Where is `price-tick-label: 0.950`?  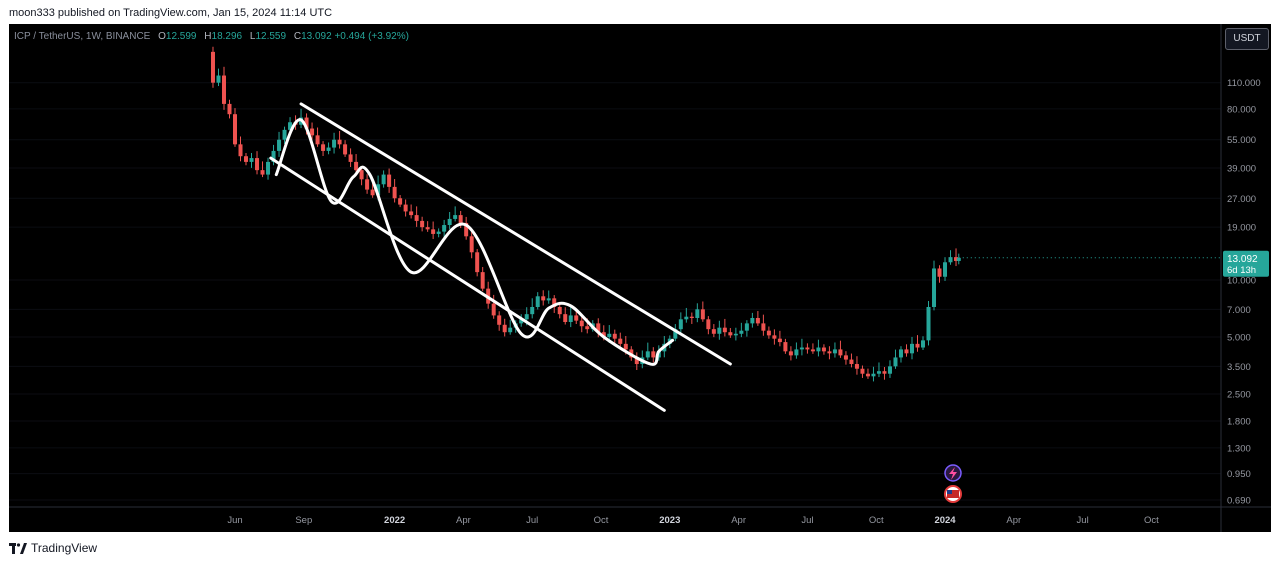 price-tick-label: 0.950 is located at coordinates (1239, 474).